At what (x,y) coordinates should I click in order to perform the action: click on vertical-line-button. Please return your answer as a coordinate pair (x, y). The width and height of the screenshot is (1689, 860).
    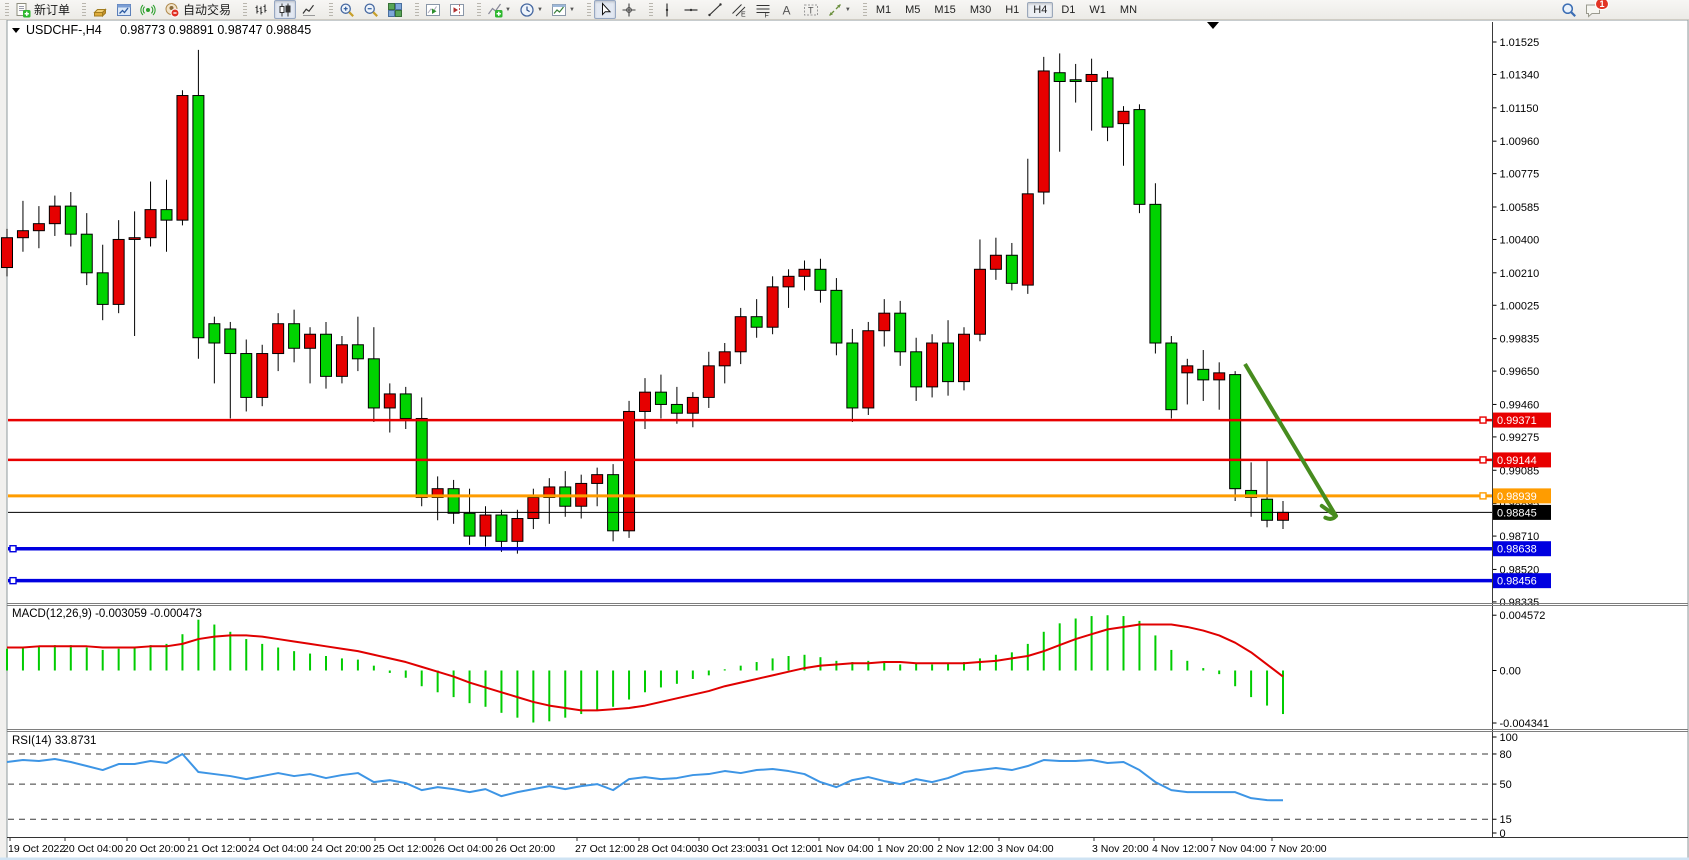
    Looking at the image, I should click on (667, 9).